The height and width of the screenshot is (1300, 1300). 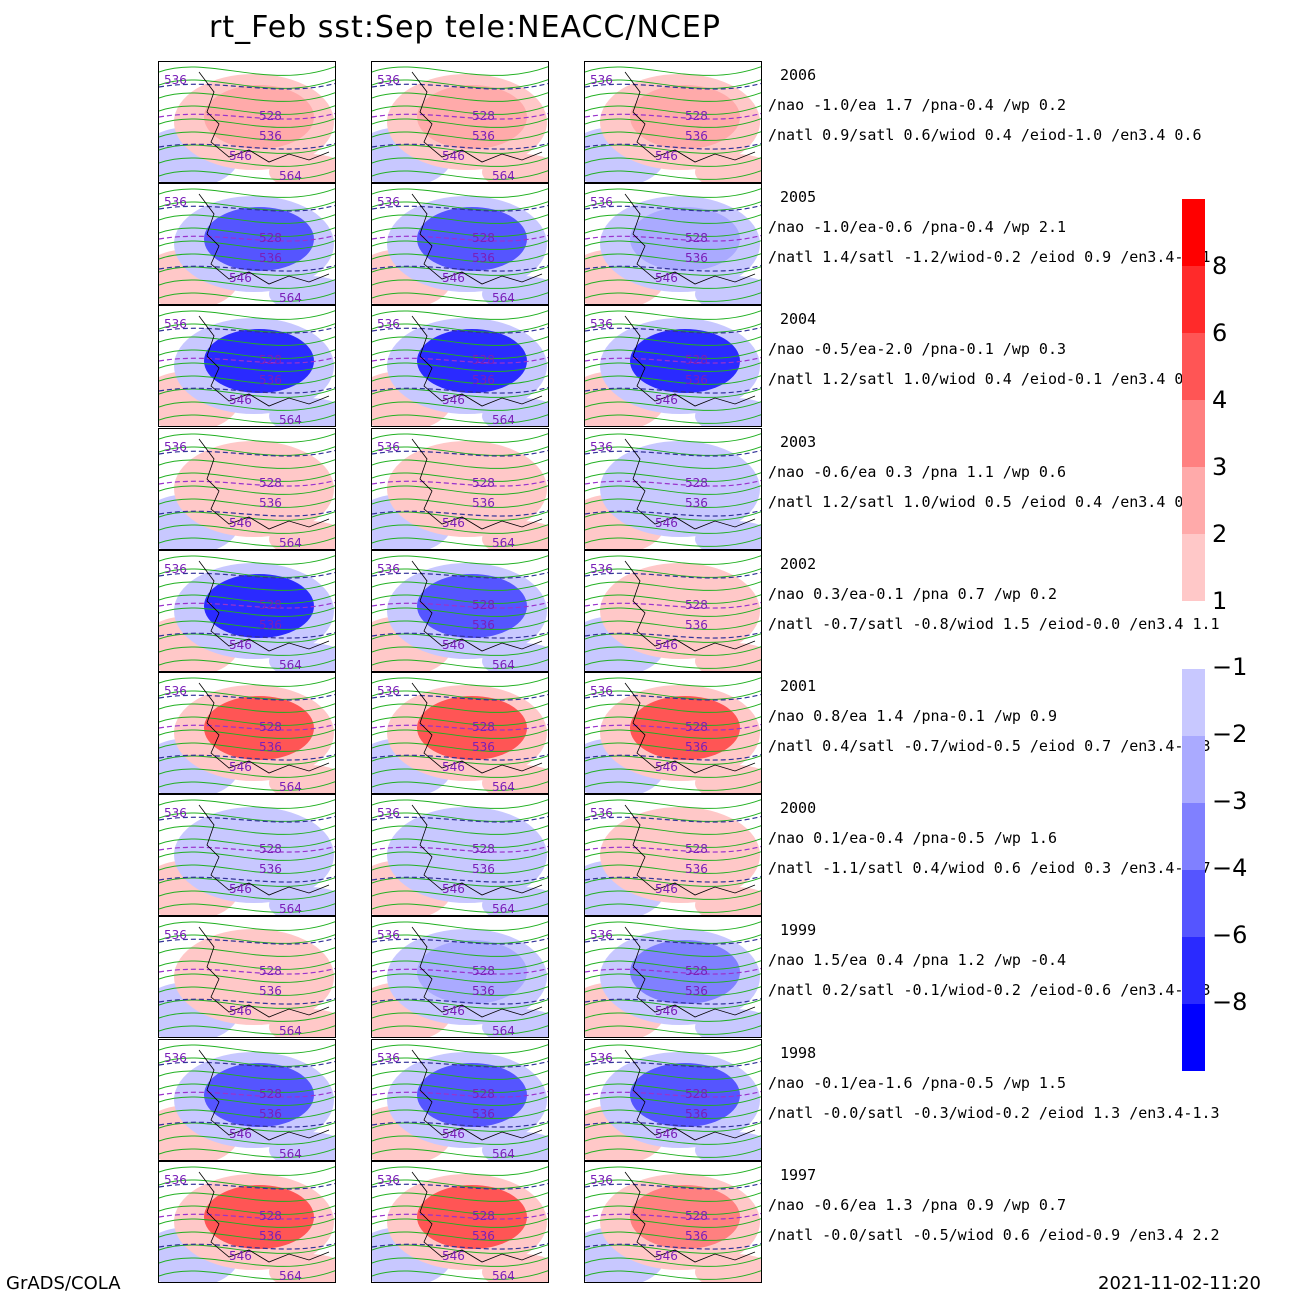 What do you see at coordinates (798, 930) in the screenshot?
I see `year-label: 1999` at bounding box center [798, 930].